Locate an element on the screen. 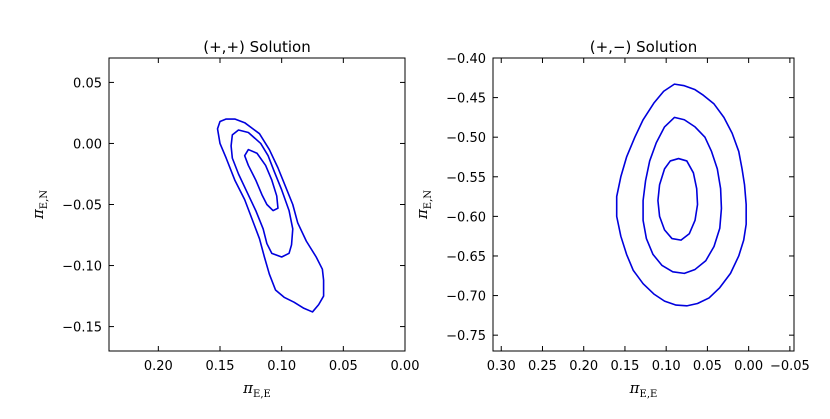  x-tick-label: 0.30 is located at coordinates (501, 366).